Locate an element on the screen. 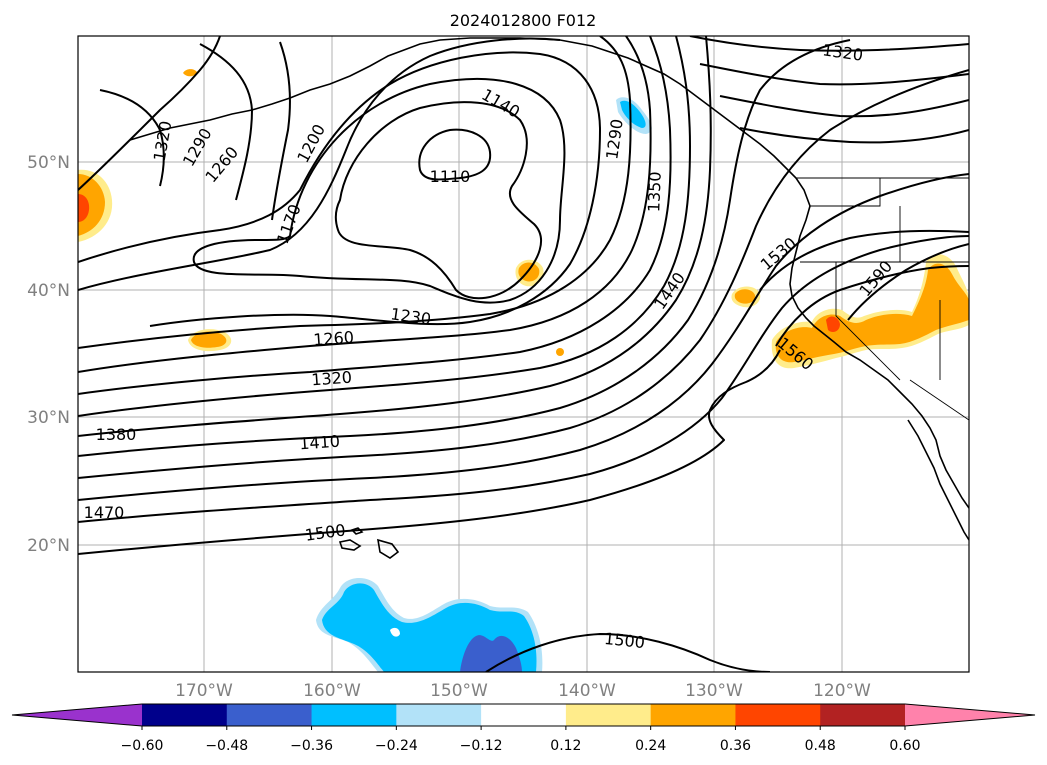  shade-ca-red is located at coordinates (833, 324).